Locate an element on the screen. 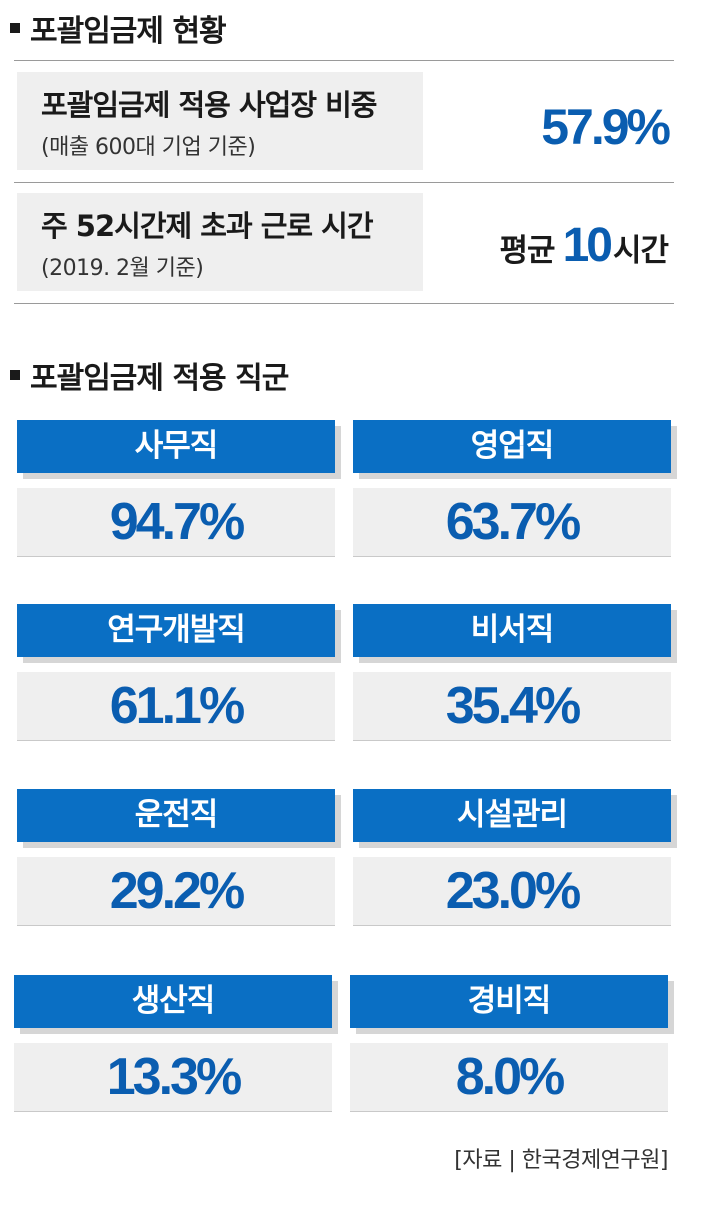 The height and width of the screenshot is (1206, 702). stat-box-ratio: 포괄임금제 적용 사업장 비중 (매출 600대 기업 기준) is located at coordinates (220, 121).